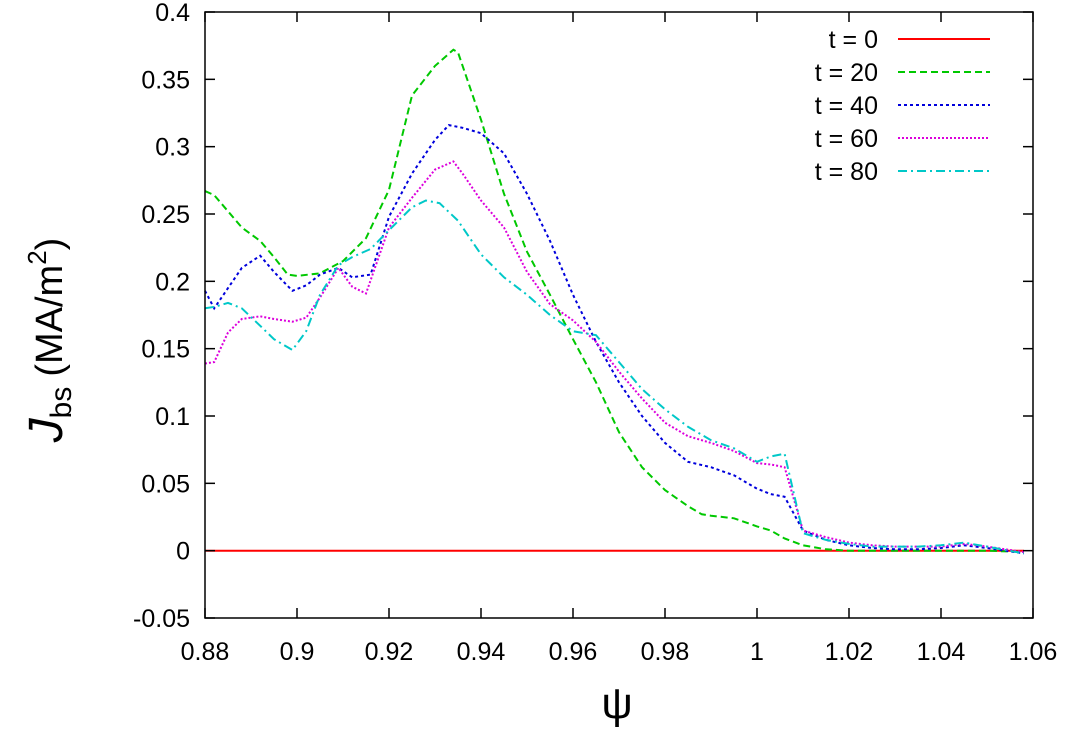  Describe the element at coordinates (616, 703) in the screenshot. I see `x-axis-label: ψ` at that location.